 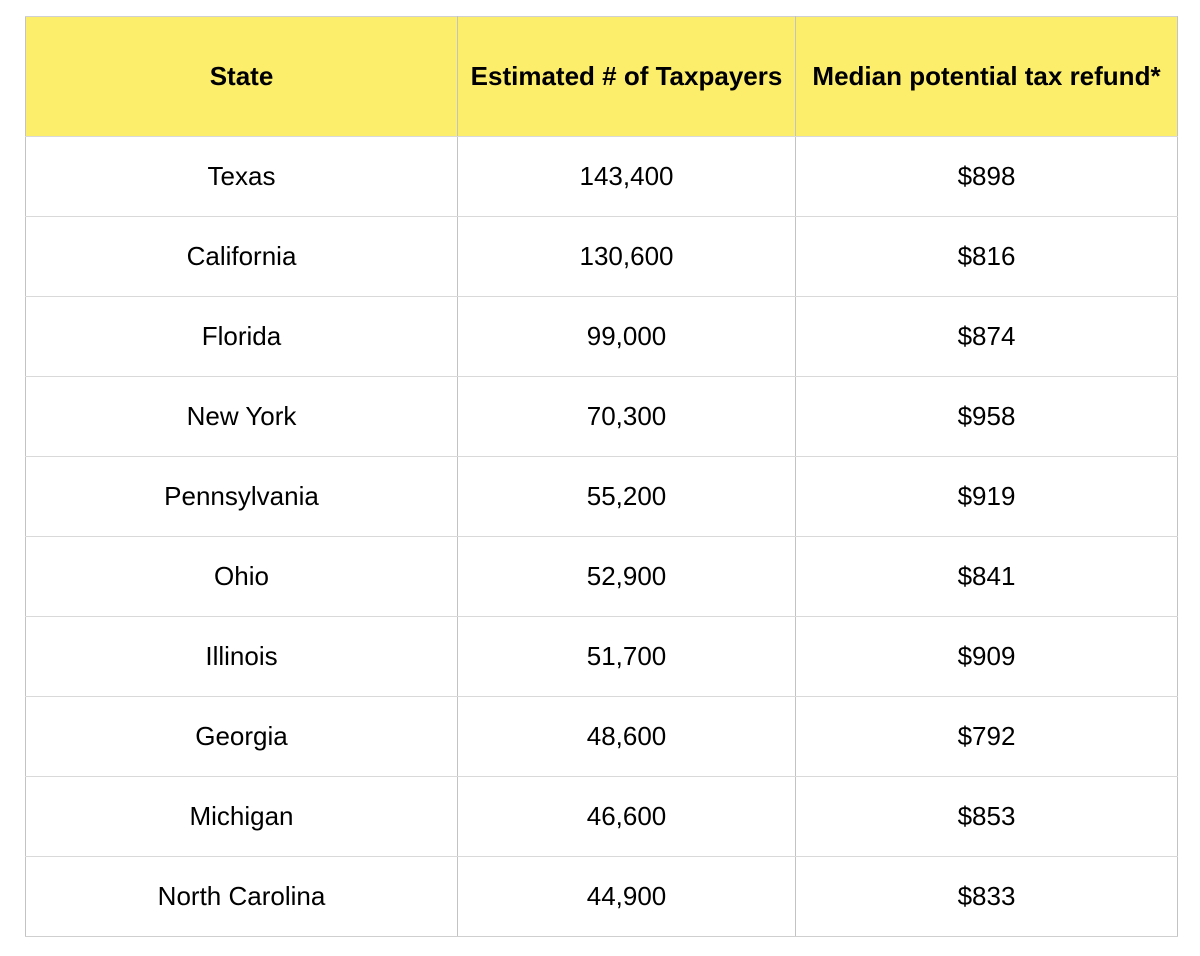 I want to click on table-row: Michigan 46,600 $853, so click(x=601, y=816).